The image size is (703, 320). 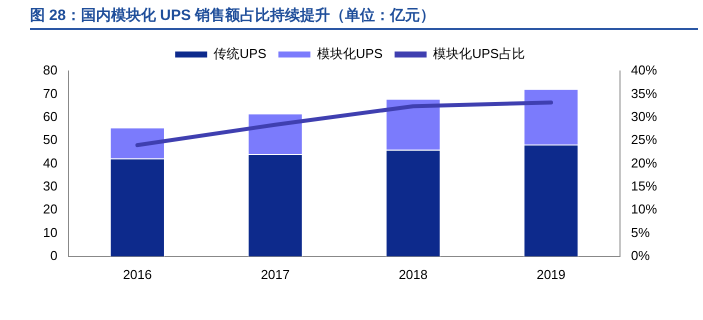 I want to click on y-tick-label: 20, so click(x=50, y=209).